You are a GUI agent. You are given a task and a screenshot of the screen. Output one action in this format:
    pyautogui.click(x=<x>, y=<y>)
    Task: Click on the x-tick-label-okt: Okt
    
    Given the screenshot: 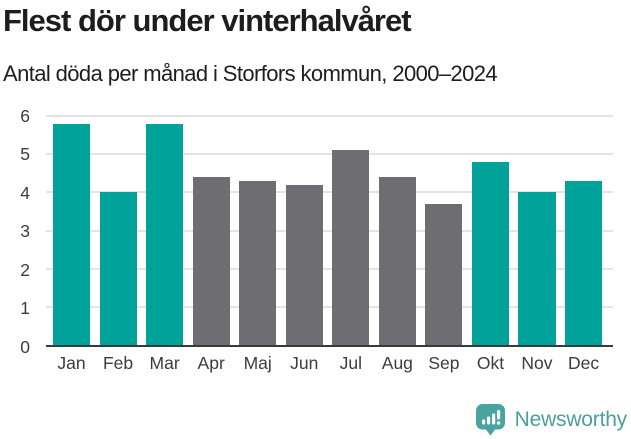 What is the action you would take?
    pyautogui.click(x=490, y=363)
    